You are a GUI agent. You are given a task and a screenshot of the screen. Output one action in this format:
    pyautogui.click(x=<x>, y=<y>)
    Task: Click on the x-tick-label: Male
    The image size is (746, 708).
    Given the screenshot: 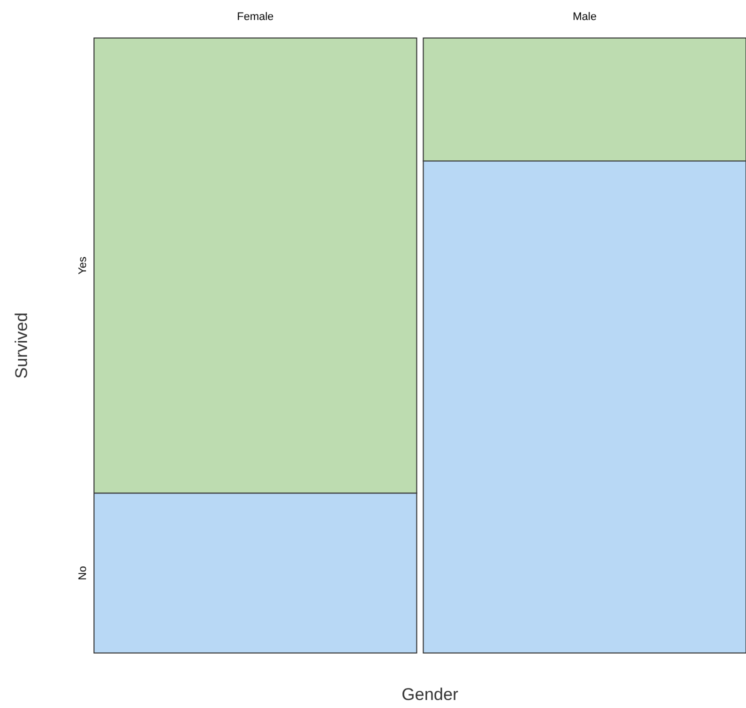 What is the action you would take?
    pyautogui.click(x=584, y=17)
    